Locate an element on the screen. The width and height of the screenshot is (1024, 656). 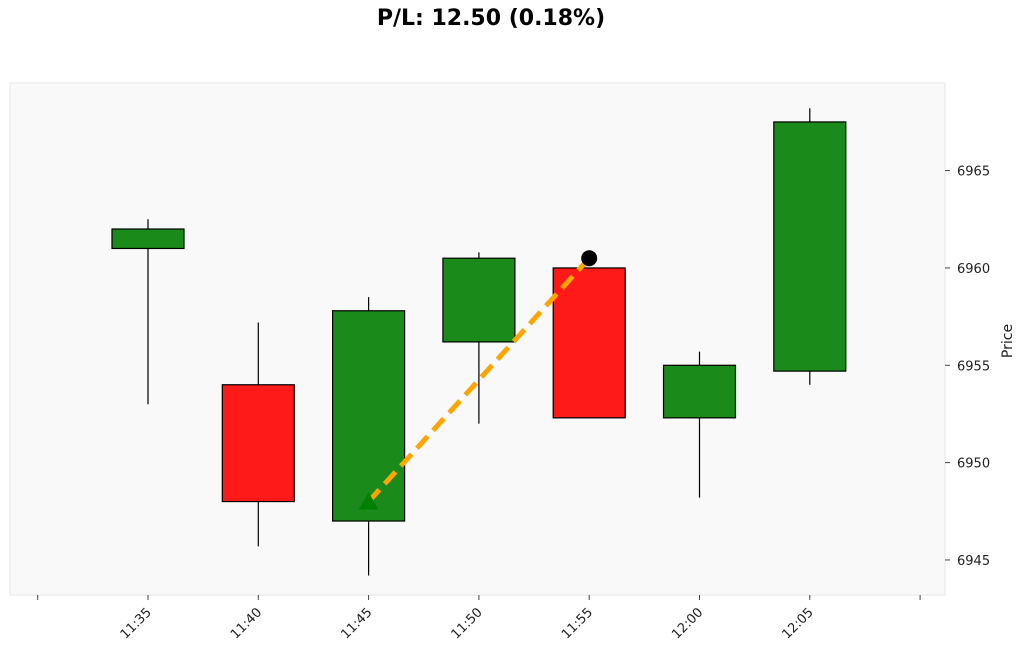
y-axis-label: Price is located at coordinates (1008, 341).